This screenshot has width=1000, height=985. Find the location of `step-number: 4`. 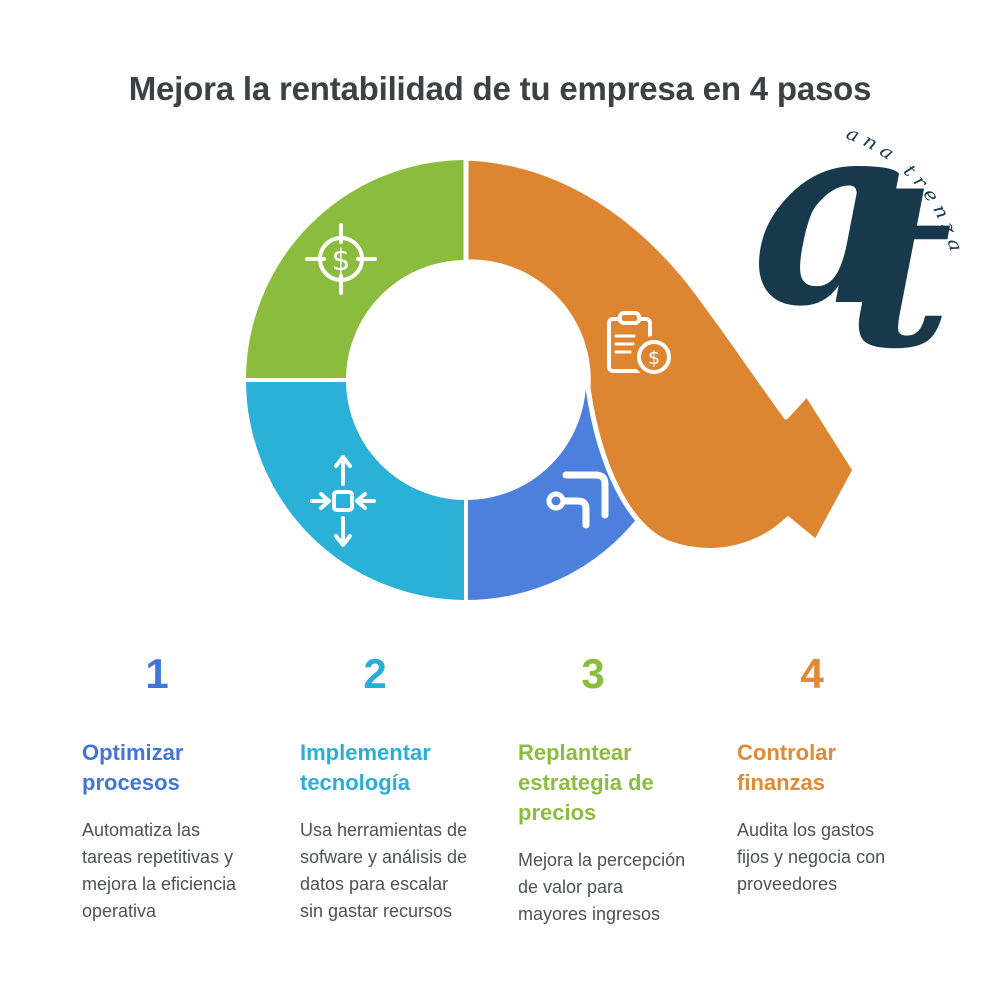

step-number: 4 is located at coordinates (812, 673).